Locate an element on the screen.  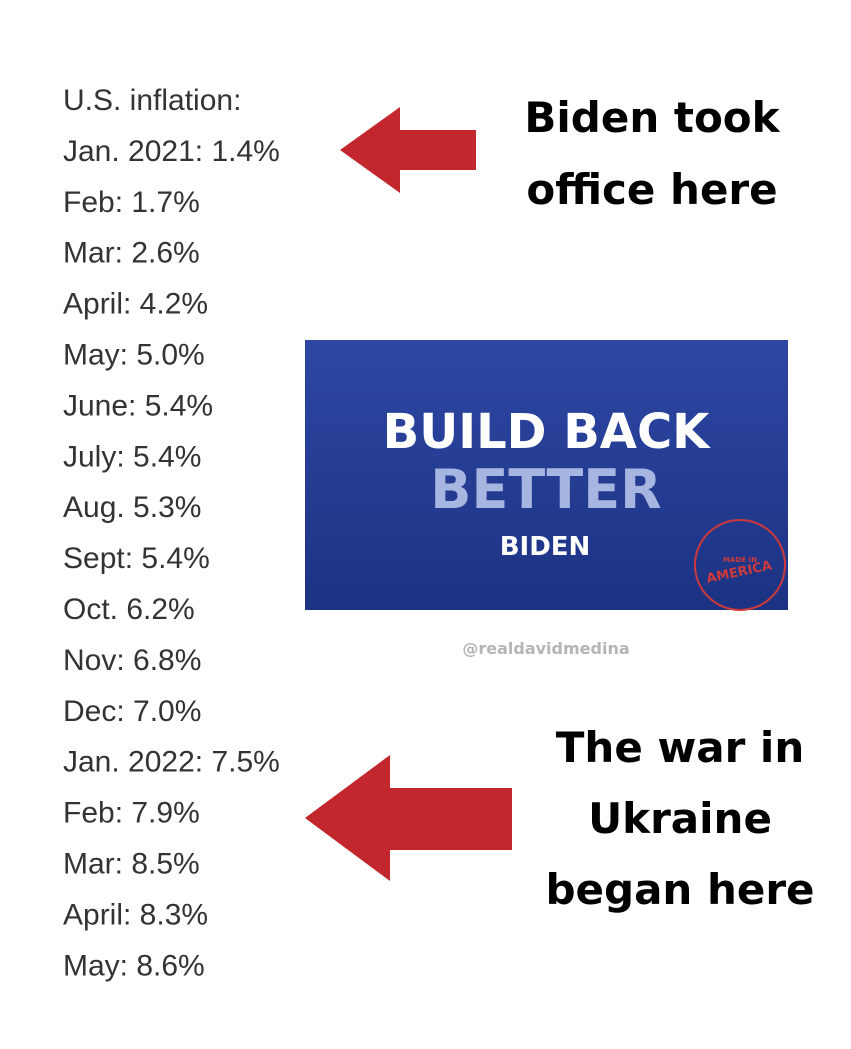
list-item: Jan. 2022: 7.5% is located at coordinates (171, 762).